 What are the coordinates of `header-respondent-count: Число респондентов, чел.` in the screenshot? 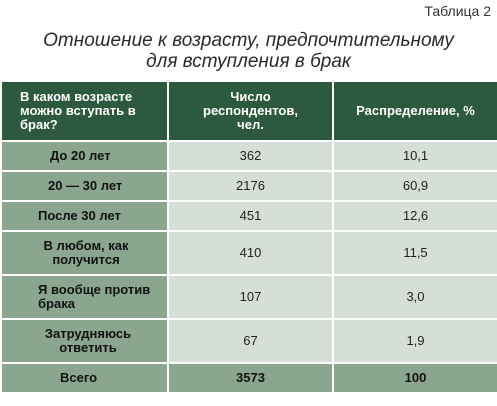 It's located at (250, 111).